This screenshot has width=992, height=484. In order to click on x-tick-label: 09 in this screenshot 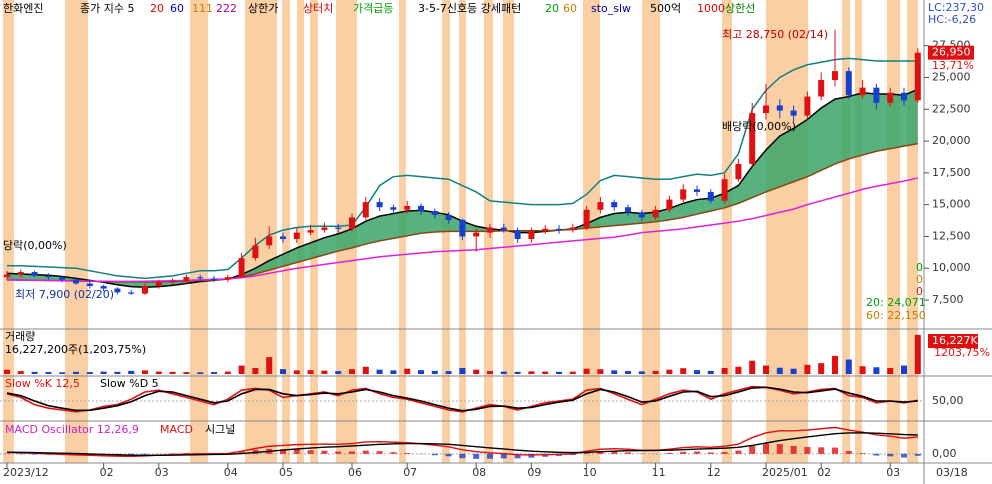, I will do `click(534, 472)`.